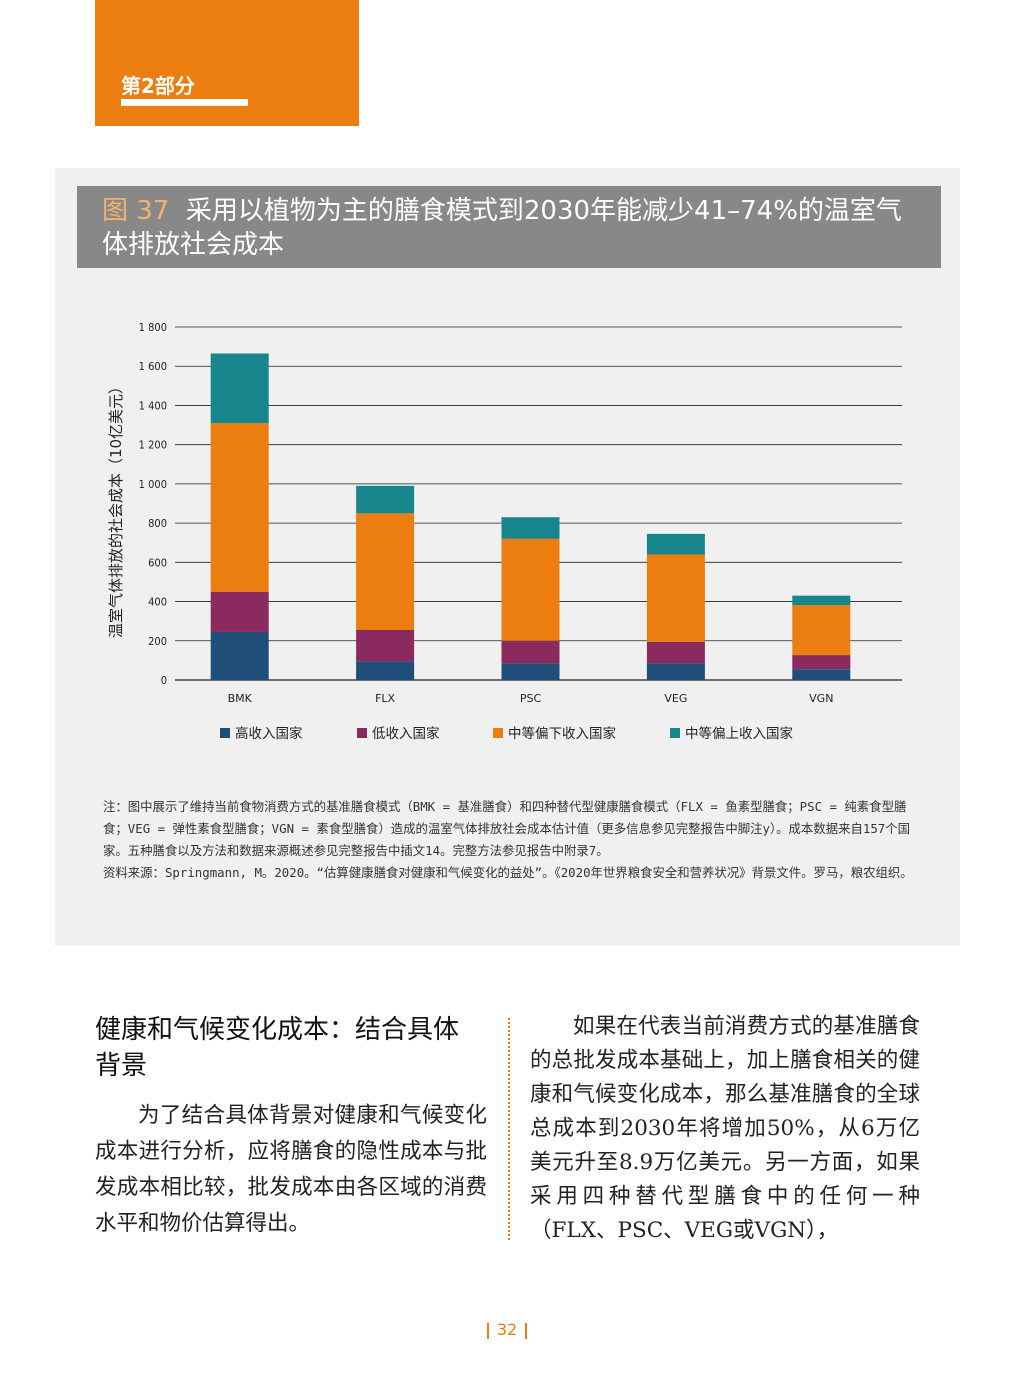  What do you see at coordinates (157, 641) in the screenshot?
I see `y-tick-label: 200` at bounding box center [157, 641].